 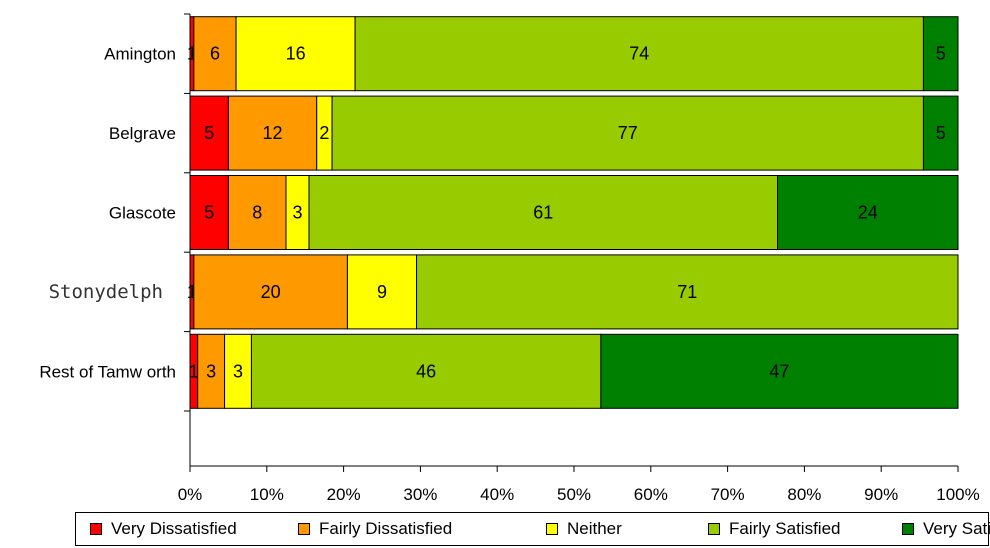 I want to click on legend-label: Fairly Dissatisfied, so click(x=386, y=528).